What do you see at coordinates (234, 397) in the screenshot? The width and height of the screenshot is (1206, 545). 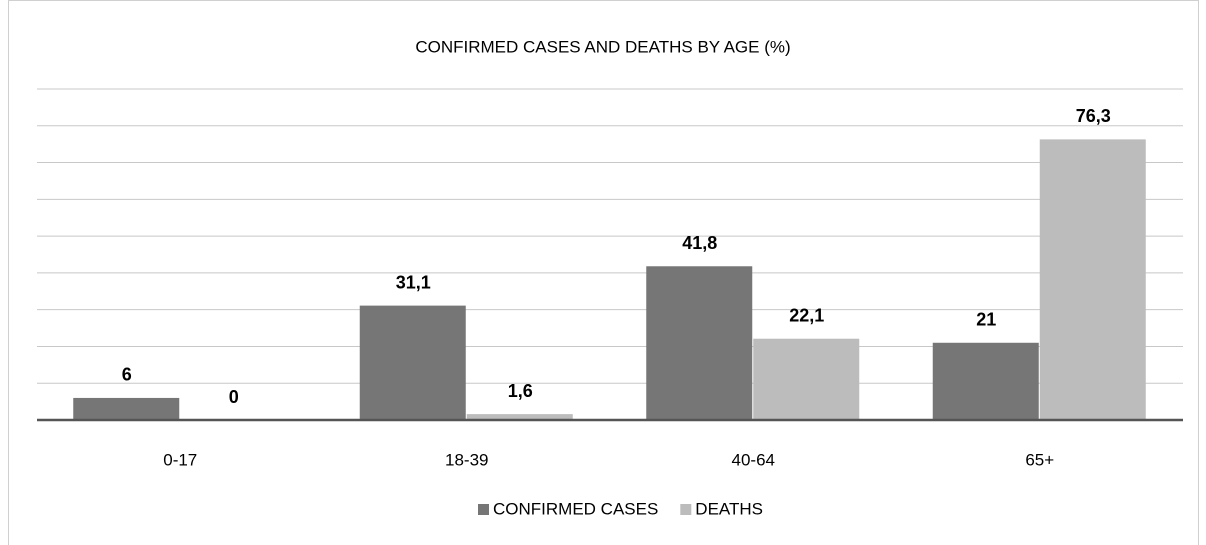 I see `data-label: 0` at bounding box center [234, 397].